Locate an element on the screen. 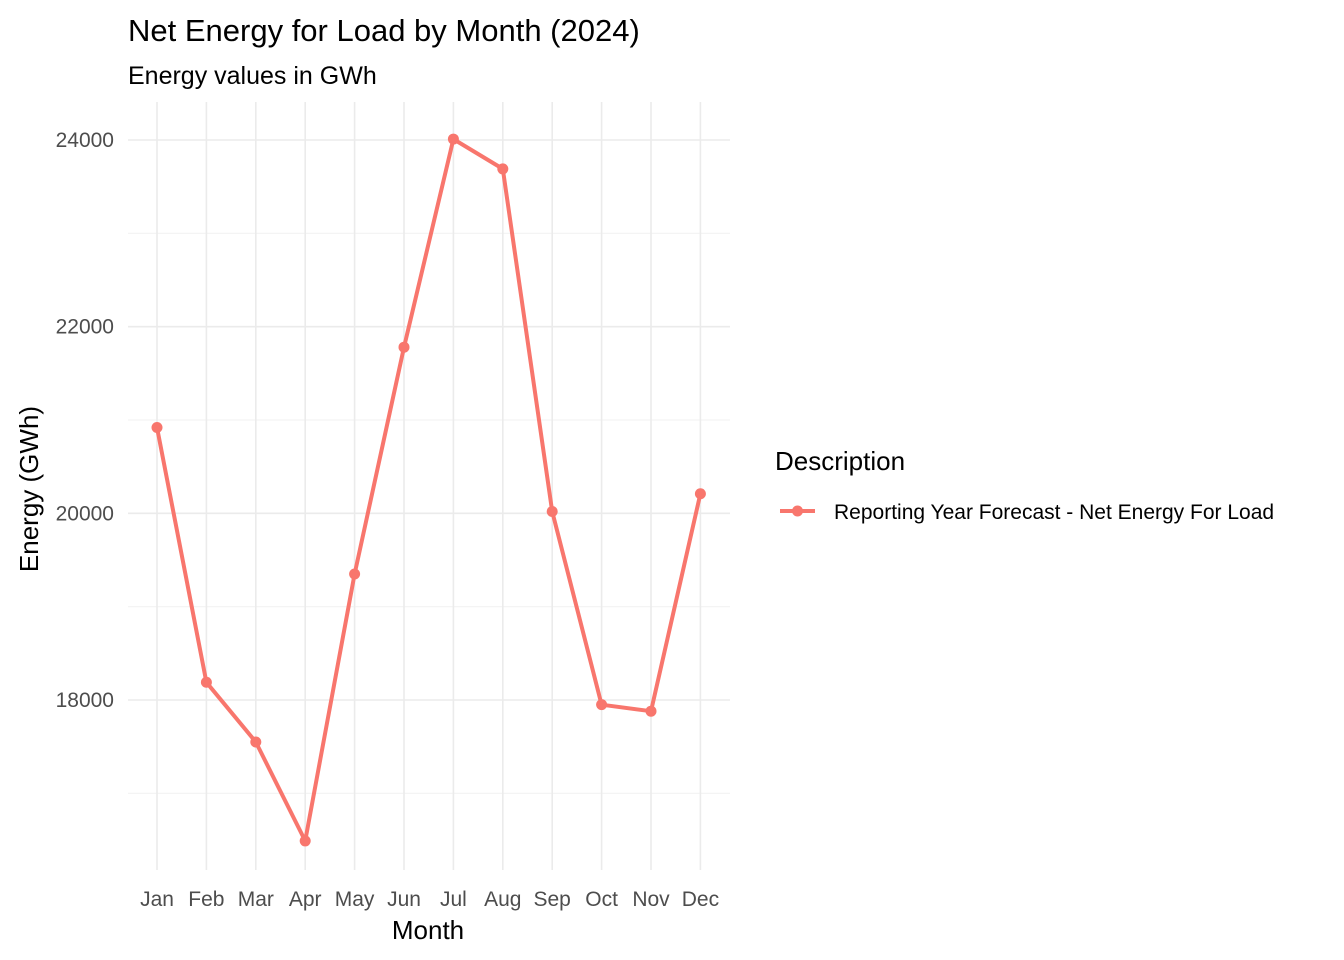 Image resolution: width=1344 pixels, height=960 pixels. chart-title: Net Energy for Load by Month (2024) is located at coordinates (384, 30).